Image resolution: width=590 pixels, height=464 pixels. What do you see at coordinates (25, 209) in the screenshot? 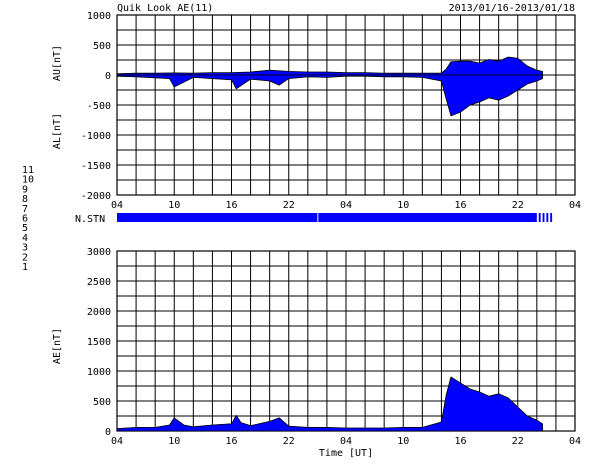
I see `legend-station-7: 7` at bounding box center [25, 209].